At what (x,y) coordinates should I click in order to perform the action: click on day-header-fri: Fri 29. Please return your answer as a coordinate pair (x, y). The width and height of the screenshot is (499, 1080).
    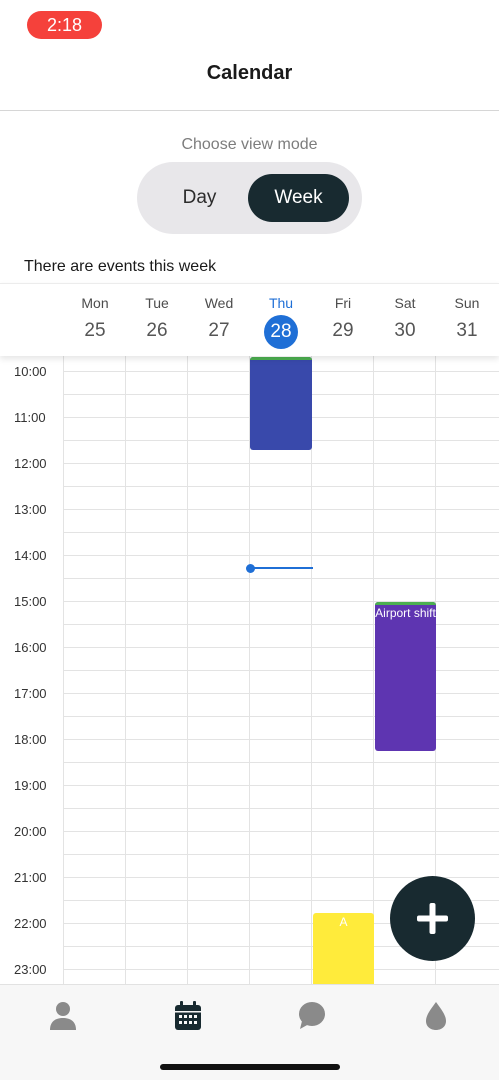
    Looking at the image, I should click on (343, 320).